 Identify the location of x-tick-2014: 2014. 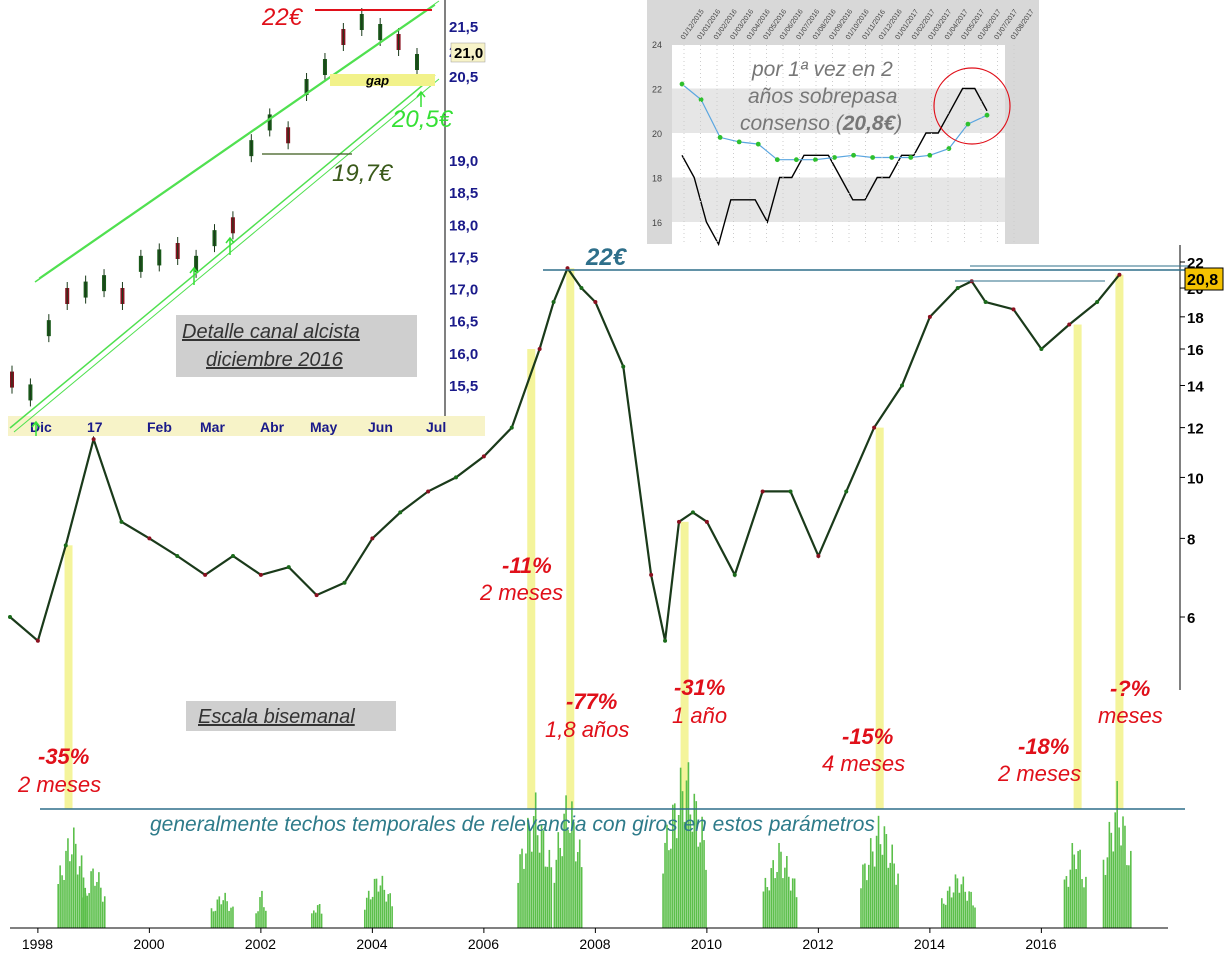
(929, 944).